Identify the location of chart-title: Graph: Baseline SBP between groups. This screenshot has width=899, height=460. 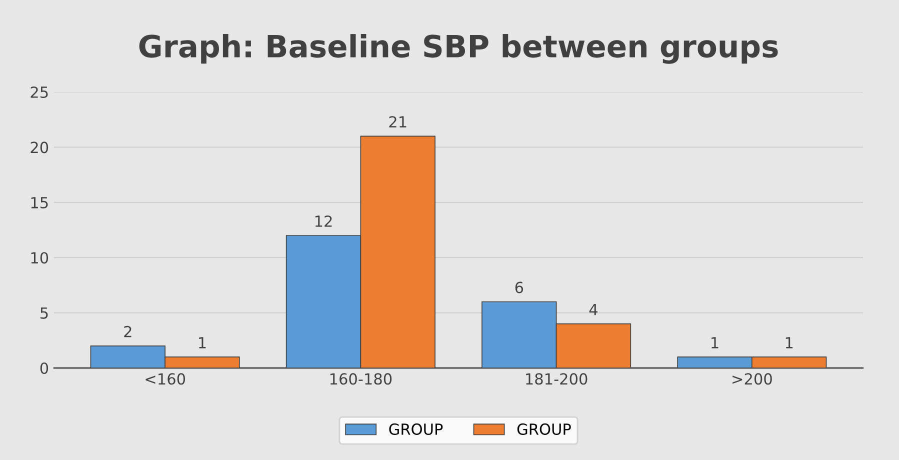
(458, 49).